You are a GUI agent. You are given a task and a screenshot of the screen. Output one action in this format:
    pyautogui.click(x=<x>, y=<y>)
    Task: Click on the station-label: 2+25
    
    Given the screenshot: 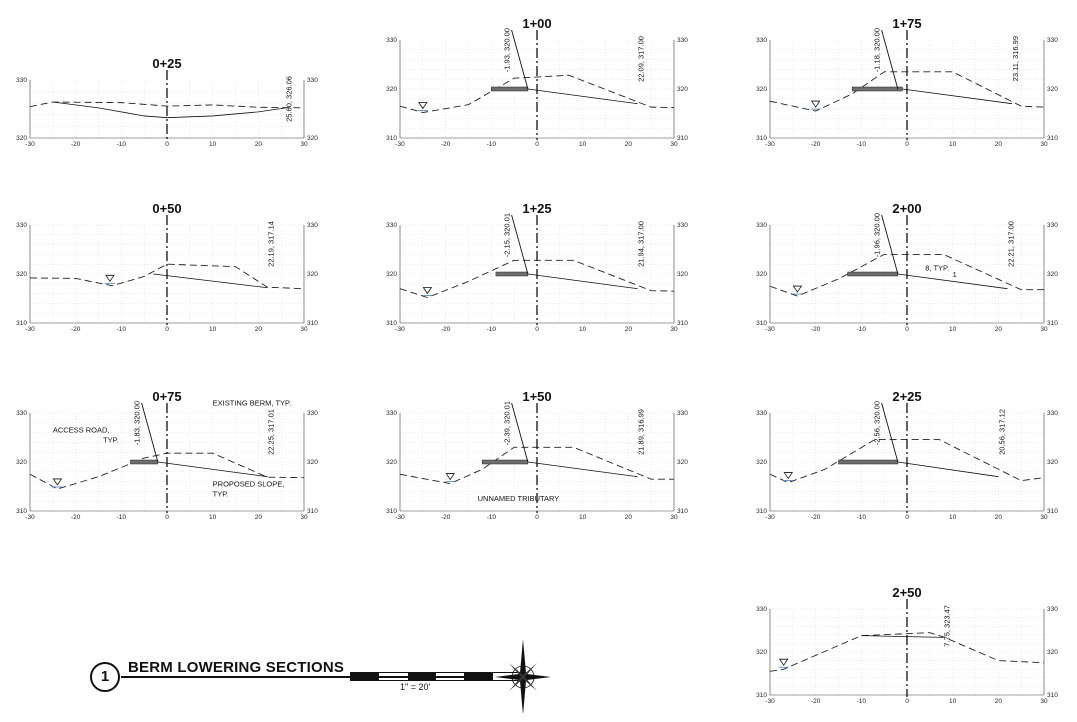 What is the action you would take?
    pyautogui.click(x=906, y=396)
    